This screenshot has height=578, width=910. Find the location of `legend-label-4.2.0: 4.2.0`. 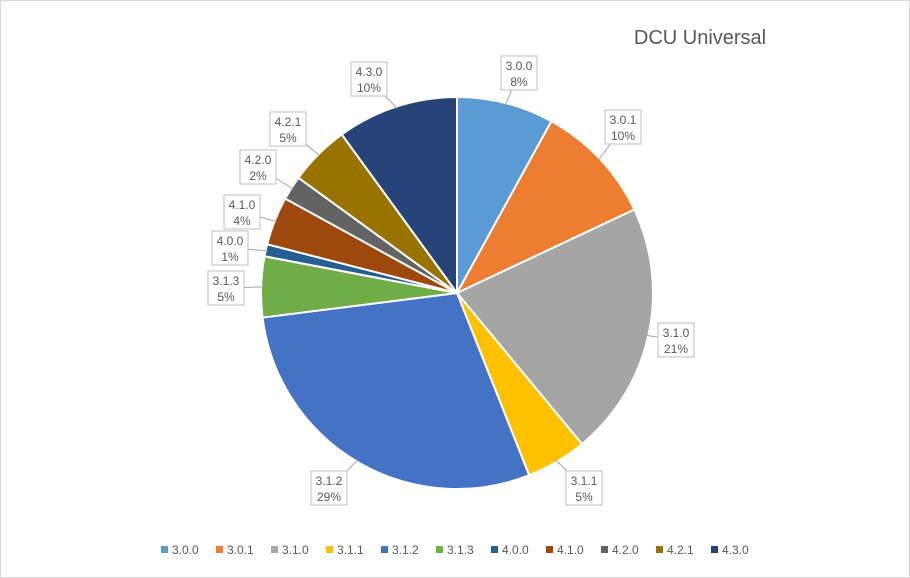

legend-label-4.2.0: 4.2.0 is located at coordinates (625, 550).